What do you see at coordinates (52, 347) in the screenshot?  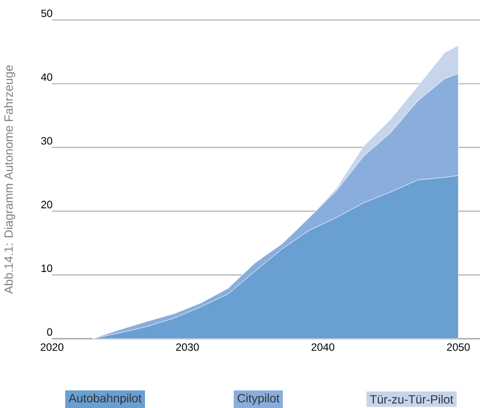 I see `x-tick-label: 2020` at bounding box center [52, 347].